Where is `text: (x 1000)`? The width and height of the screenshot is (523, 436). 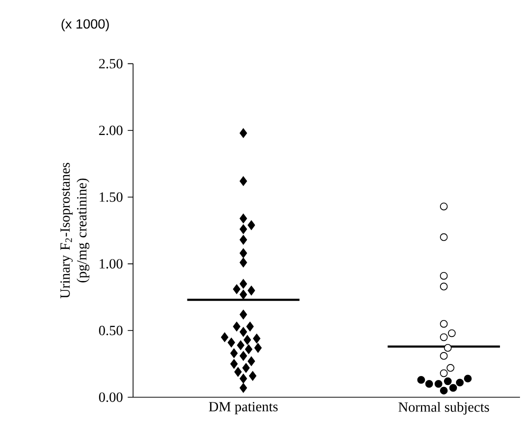 text: (x 1000) is located at coordinates (85, 25).